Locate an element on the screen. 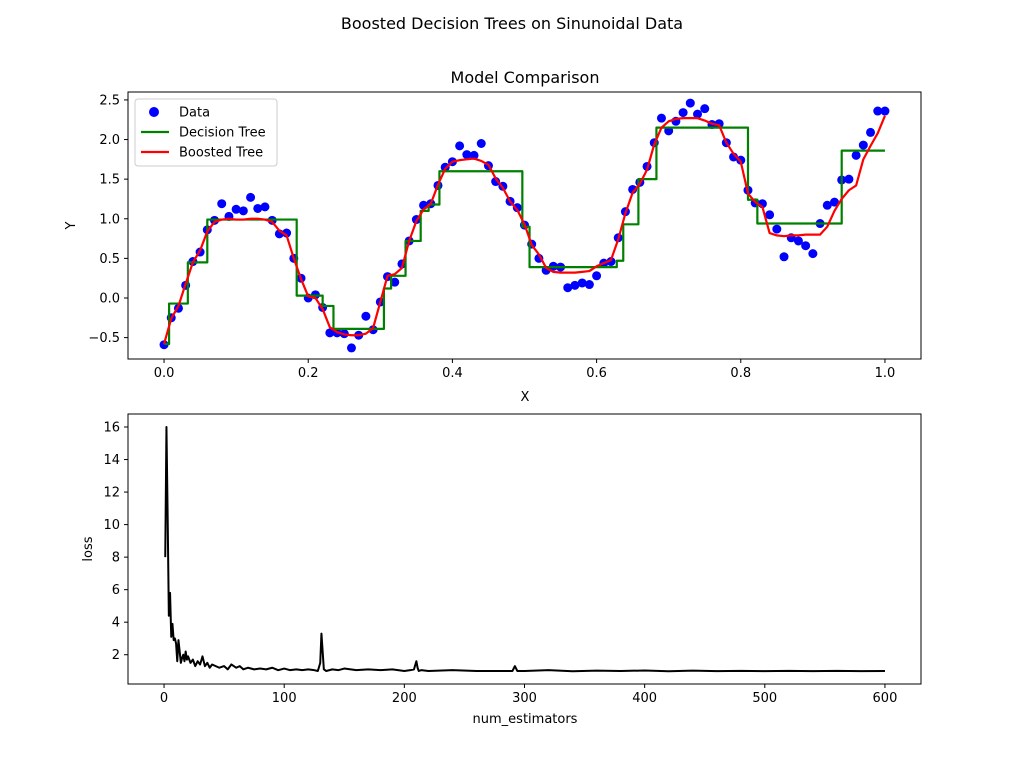 The width and height of the screenshot is (1024, 767). x-tick-label: 0 is located at coordinates (164, 698).